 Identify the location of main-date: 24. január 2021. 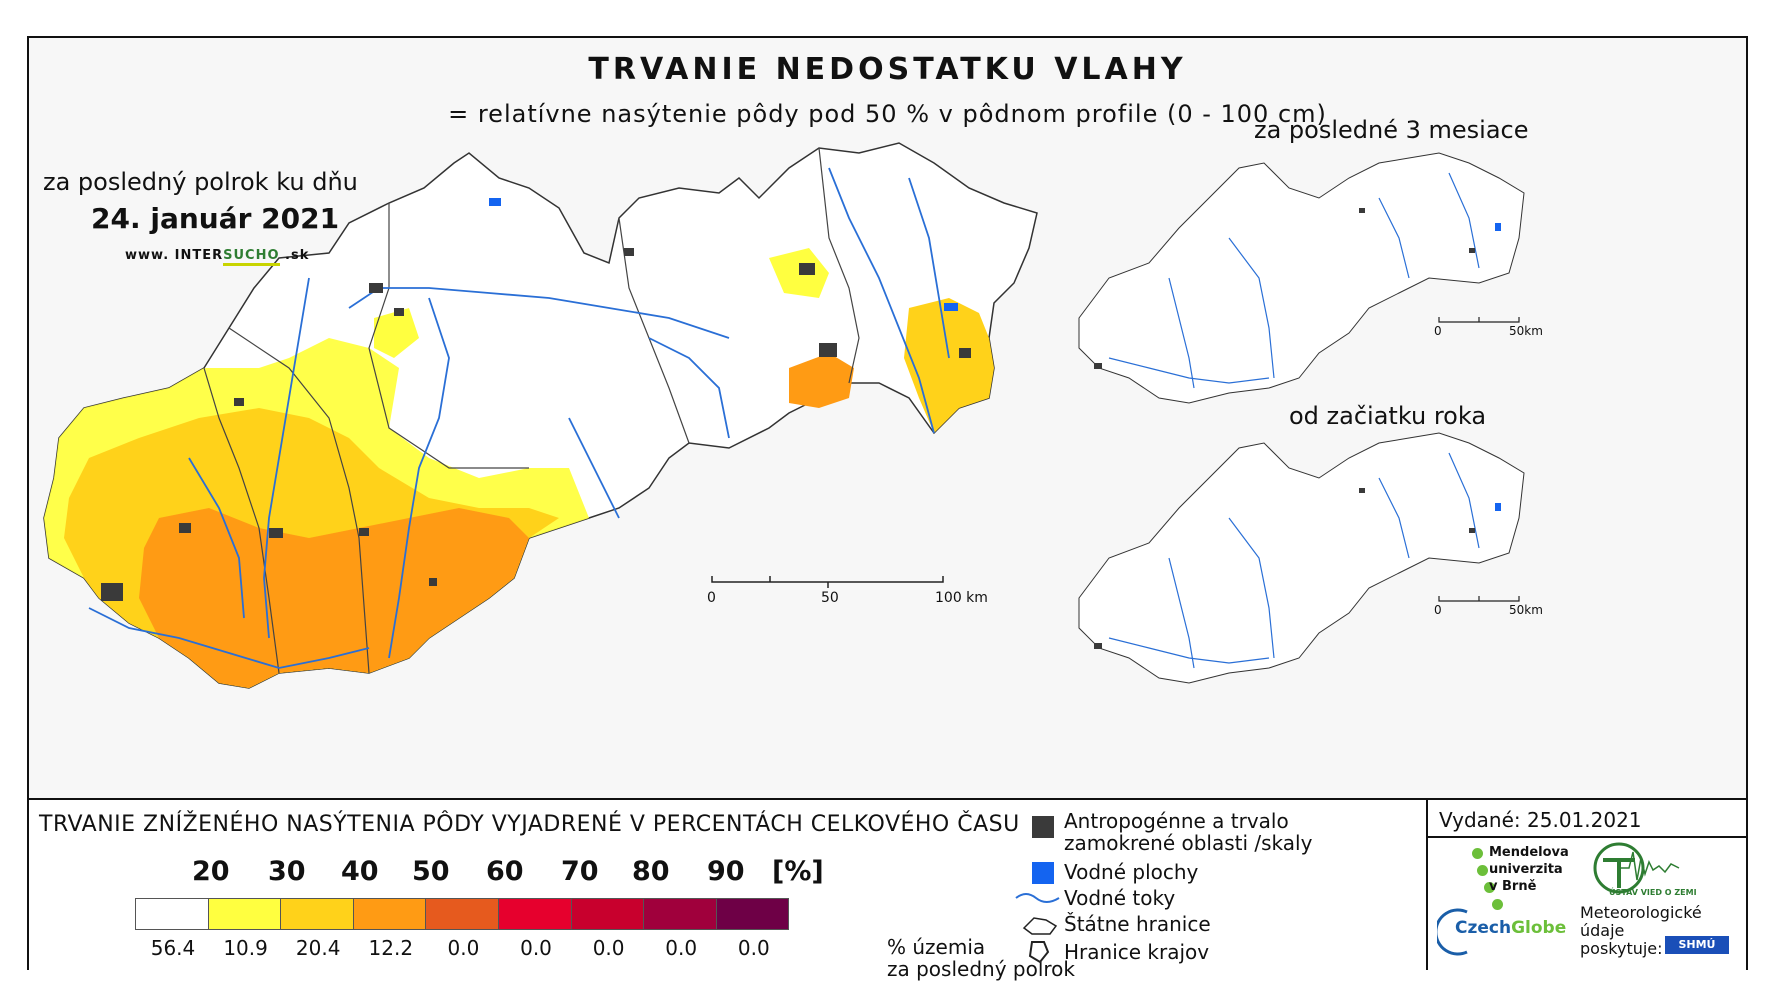
(215, 218).